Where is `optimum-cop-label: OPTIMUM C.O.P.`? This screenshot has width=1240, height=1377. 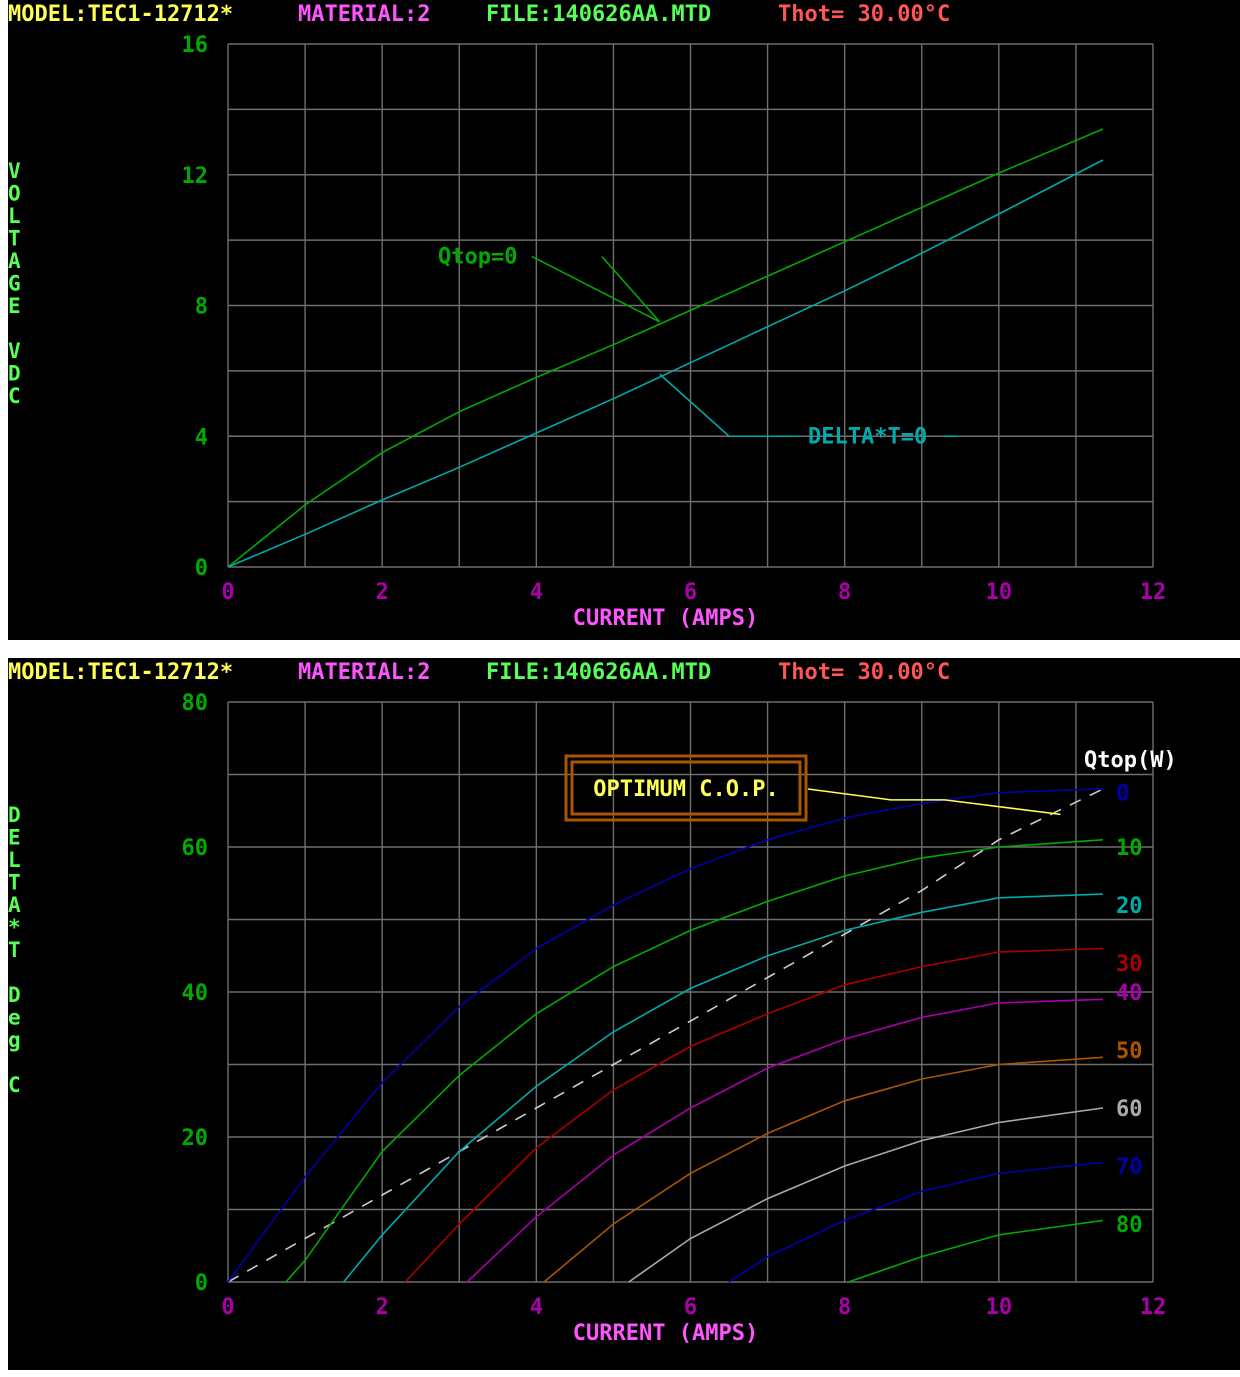 optimum-cop-label: OPTIMUM C.O.P. is located at coordinates (685, 789).